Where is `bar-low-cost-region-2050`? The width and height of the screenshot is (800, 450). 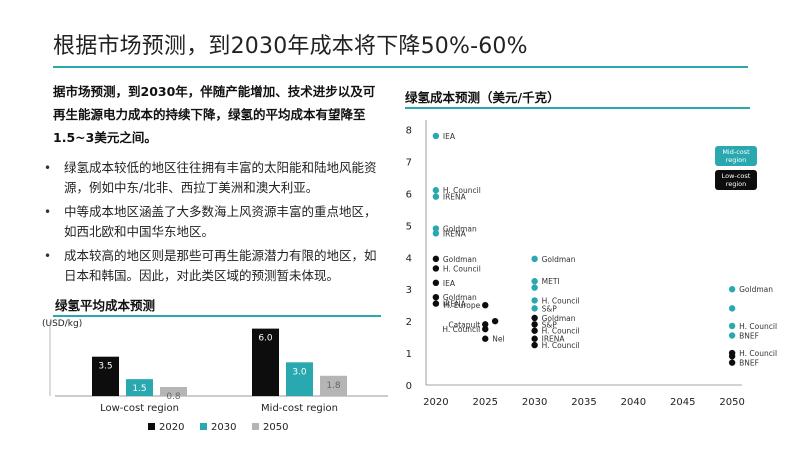 bar-low-cost-region-2050 is located at coordinates (173, 391).